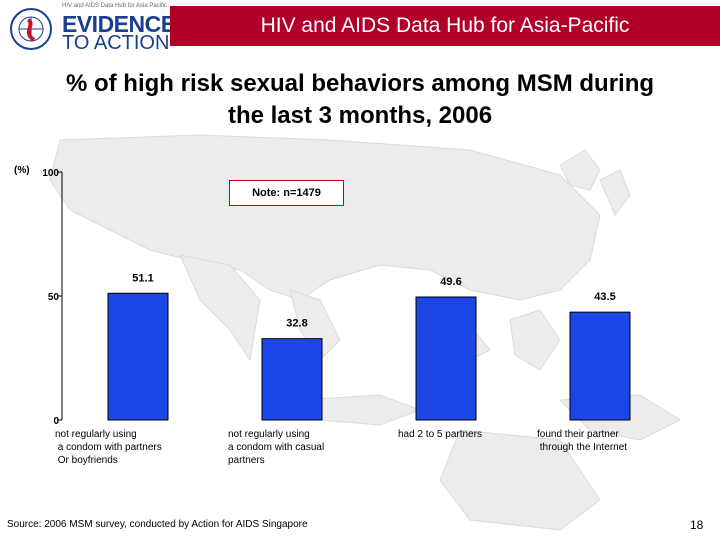 This screenshot has height=540, width=720. What do you see at coordinates (54, 297) in the screenshot?
I see `y-tick-label: 50` at bounding box center [54, 297].